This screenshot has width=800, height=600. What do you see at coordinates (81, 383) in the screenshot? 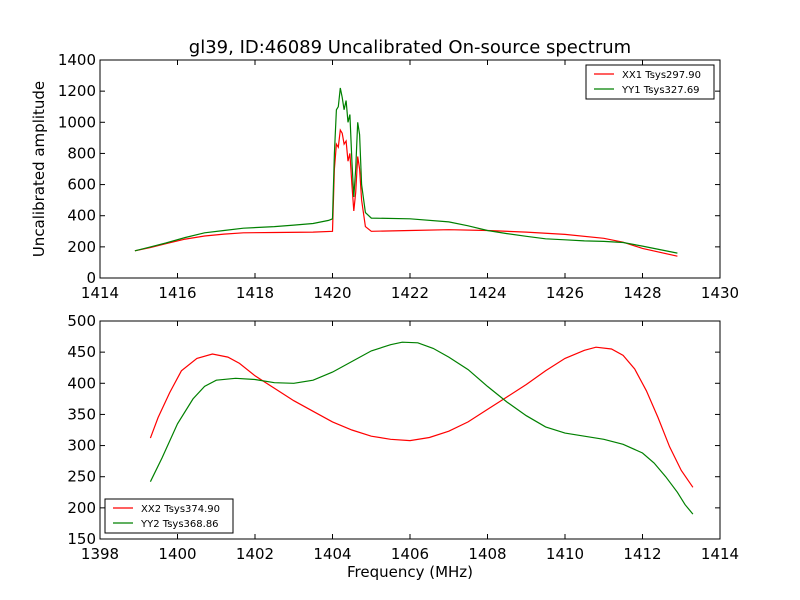
I see `bottom-y-tick-label: 400` at bounding box center [81, 383].